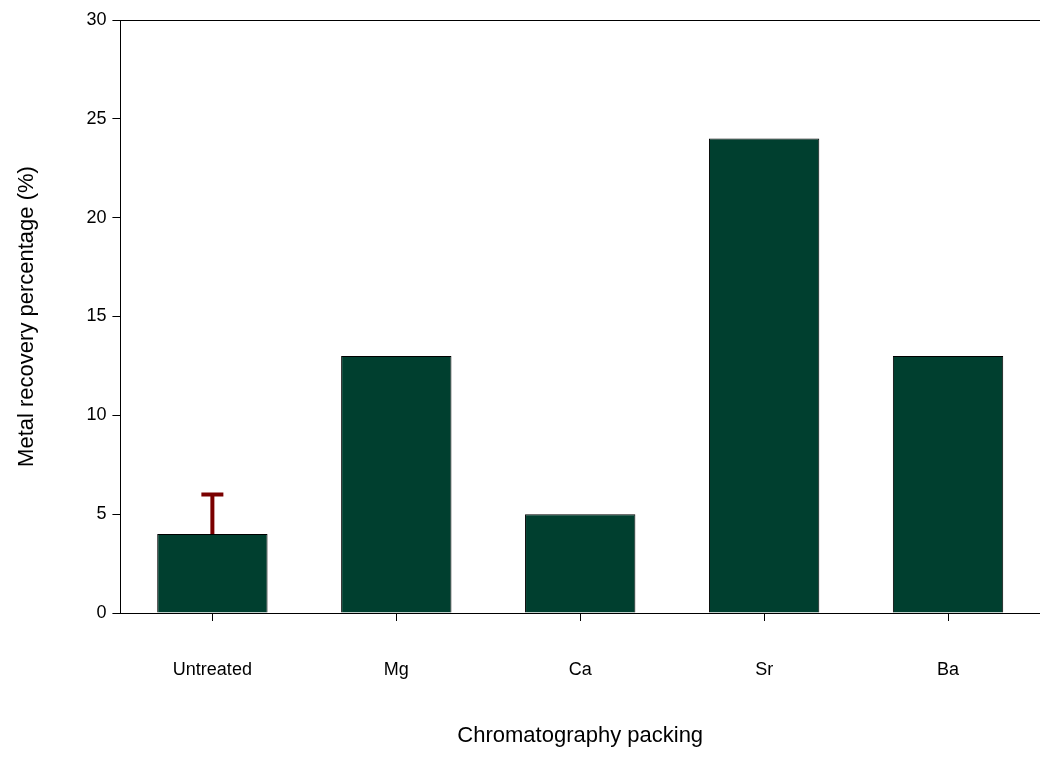  What do you see at coordinates (26, 316) in the screenshot?
I see `y-axis-title: Metal recovery percentage (%)` at bounding box center [26, 316].